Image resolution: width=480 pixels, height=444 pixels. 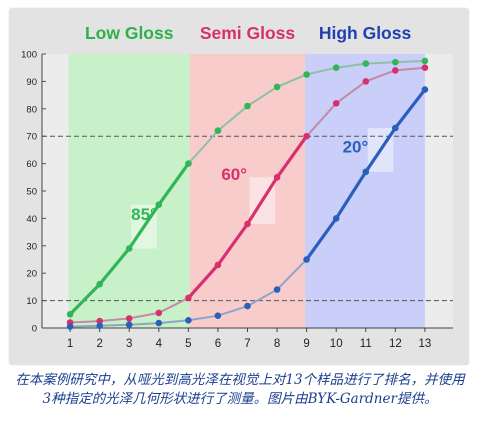 I want to click on y-tick-label: 10, so click(x=31, y=301).